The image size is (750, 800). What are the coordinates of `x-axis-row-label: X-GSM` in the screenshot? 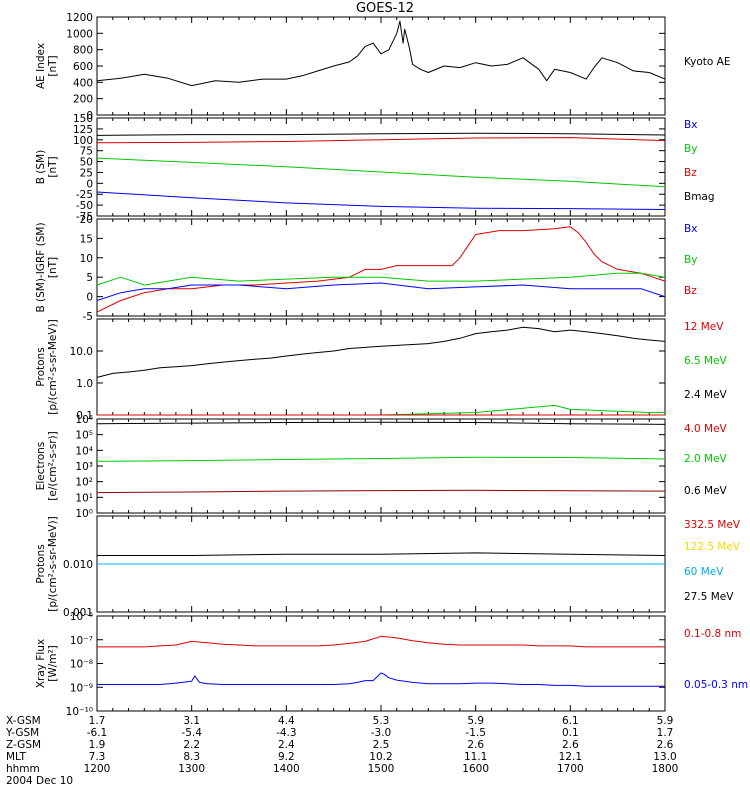 It's located at (23, 721).